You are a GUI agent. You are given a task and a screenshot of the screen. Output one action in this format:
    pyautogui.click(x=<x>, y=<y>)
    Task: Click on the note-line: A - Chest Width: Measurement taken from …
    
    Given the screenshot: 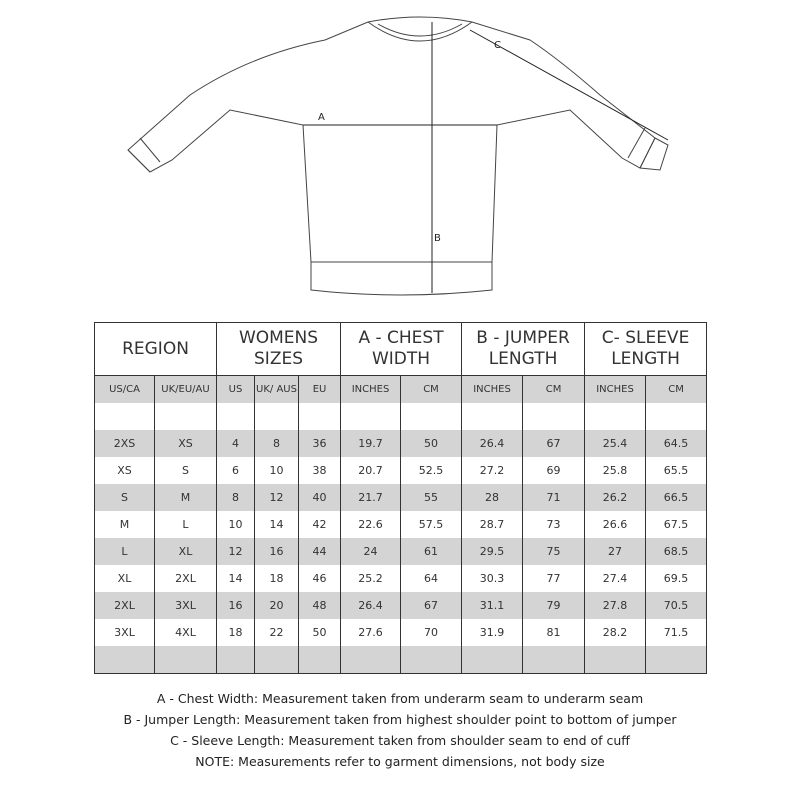 What is the action you would take?
    pyautogui.click(x=400, y=698)
    